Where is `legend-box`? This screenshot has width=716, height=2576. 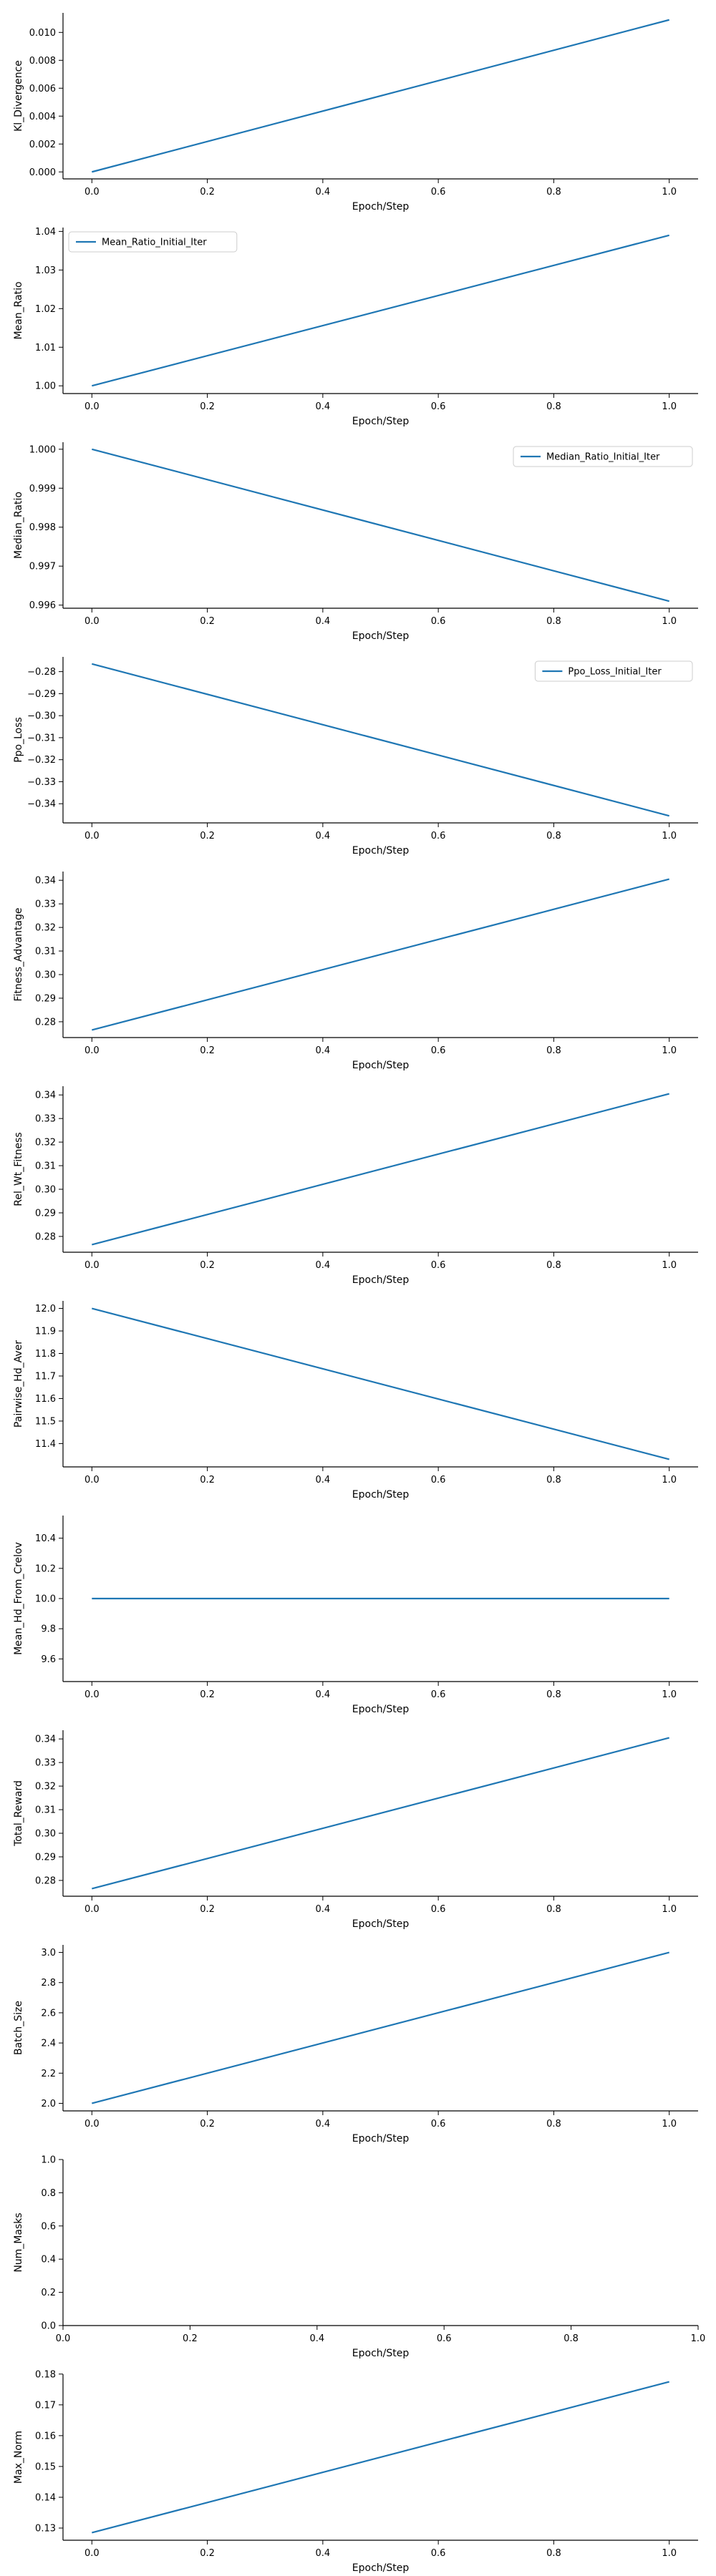 legend-box is located at coordinates (603, 456).